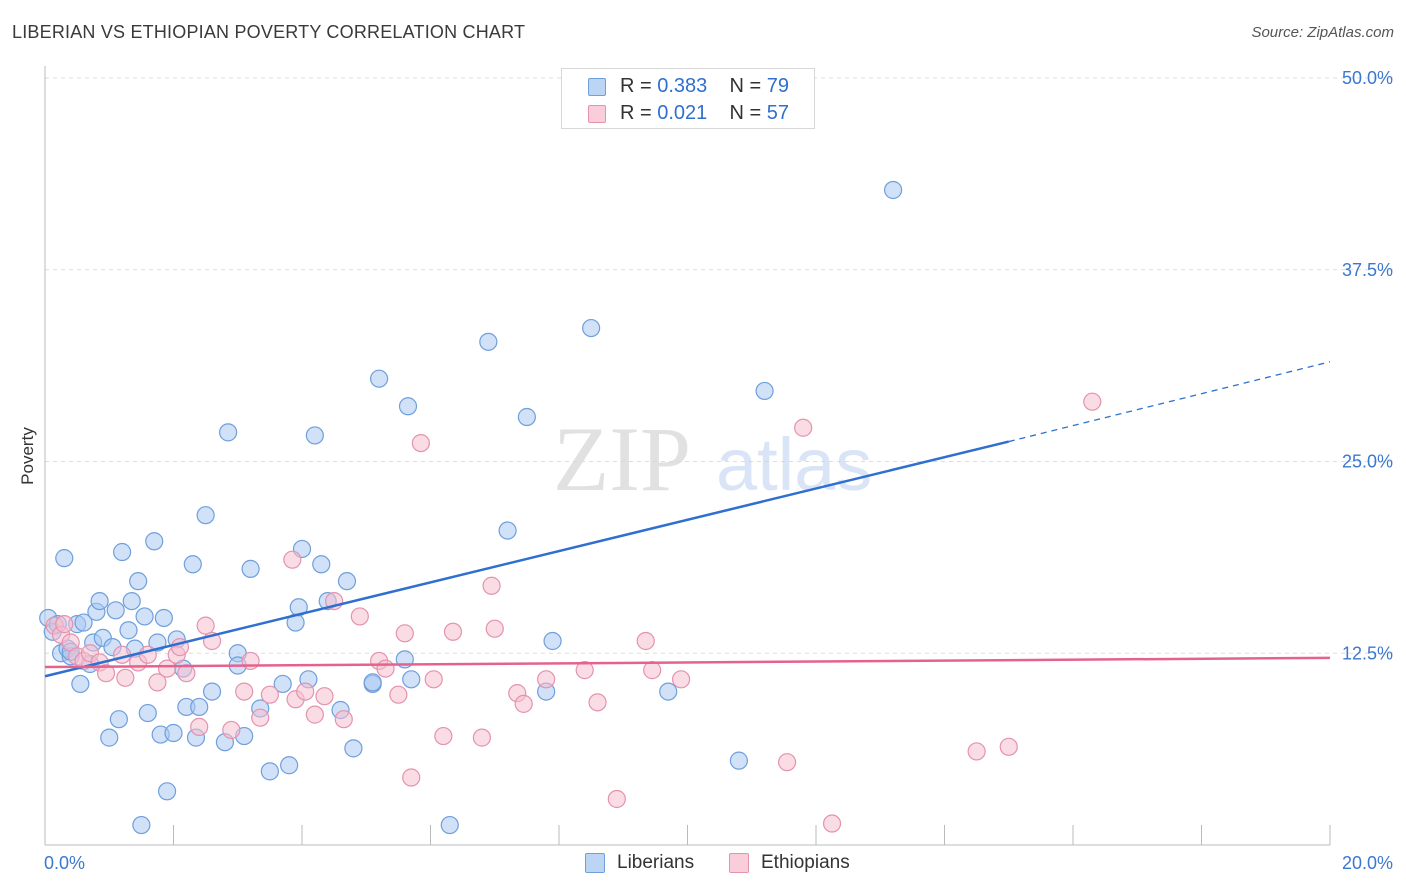  I want to click on y-axis-label: Poverty, so click(27, 456).